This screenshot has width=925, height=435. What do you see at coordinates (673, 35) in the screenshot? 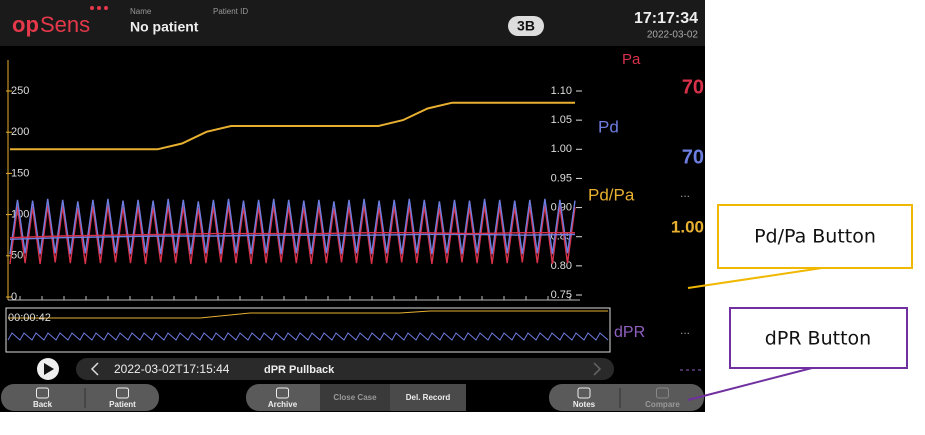
I see `date: 2022-03-02` at bounding box center [673, 35].